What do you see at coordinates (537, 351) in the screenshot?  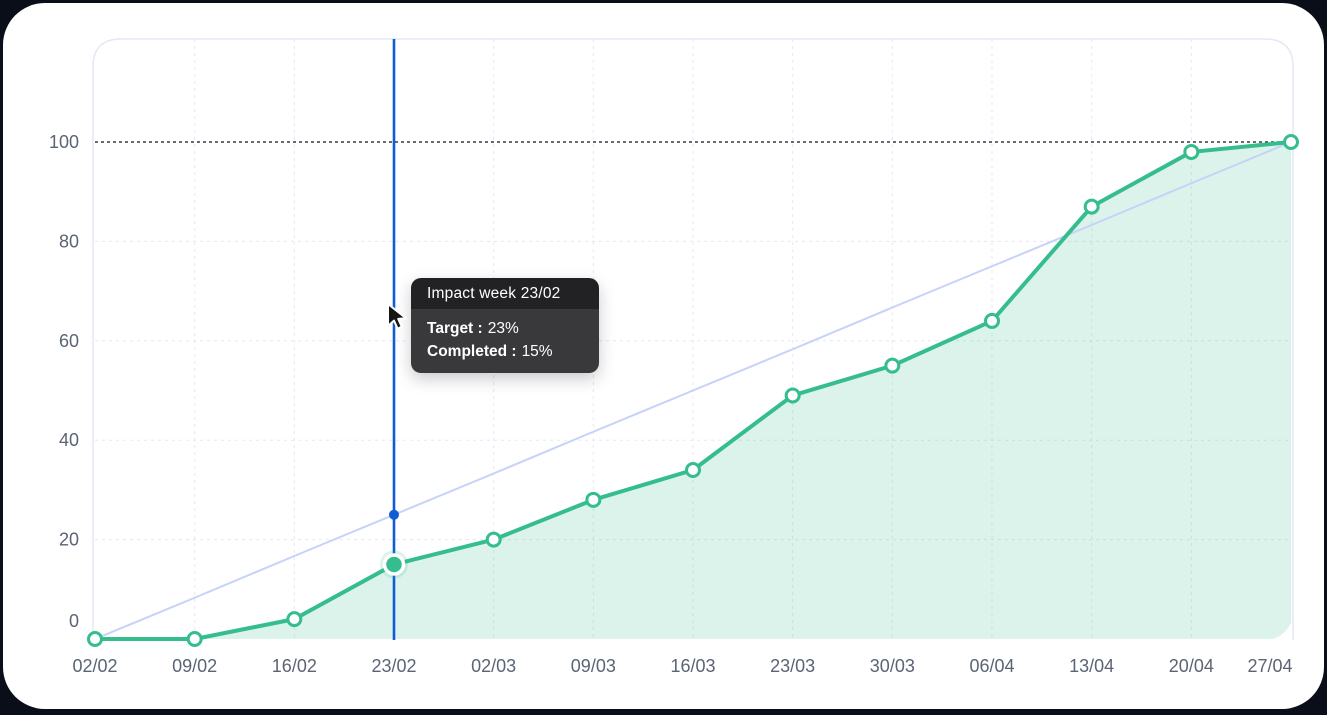 I see `tooltip-completed-value: 15%` at bounding box center [537, 351].